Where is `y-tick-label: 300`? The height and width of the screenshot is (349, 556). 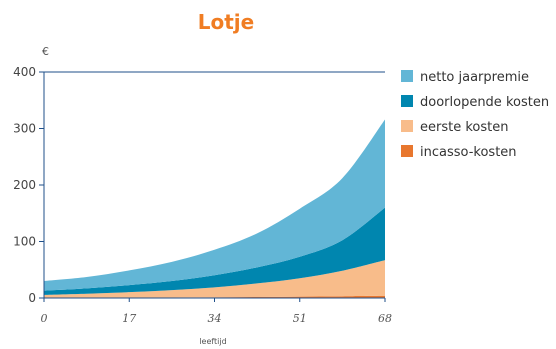 y-tick-label: 300 is located at coordinates (24, 129).